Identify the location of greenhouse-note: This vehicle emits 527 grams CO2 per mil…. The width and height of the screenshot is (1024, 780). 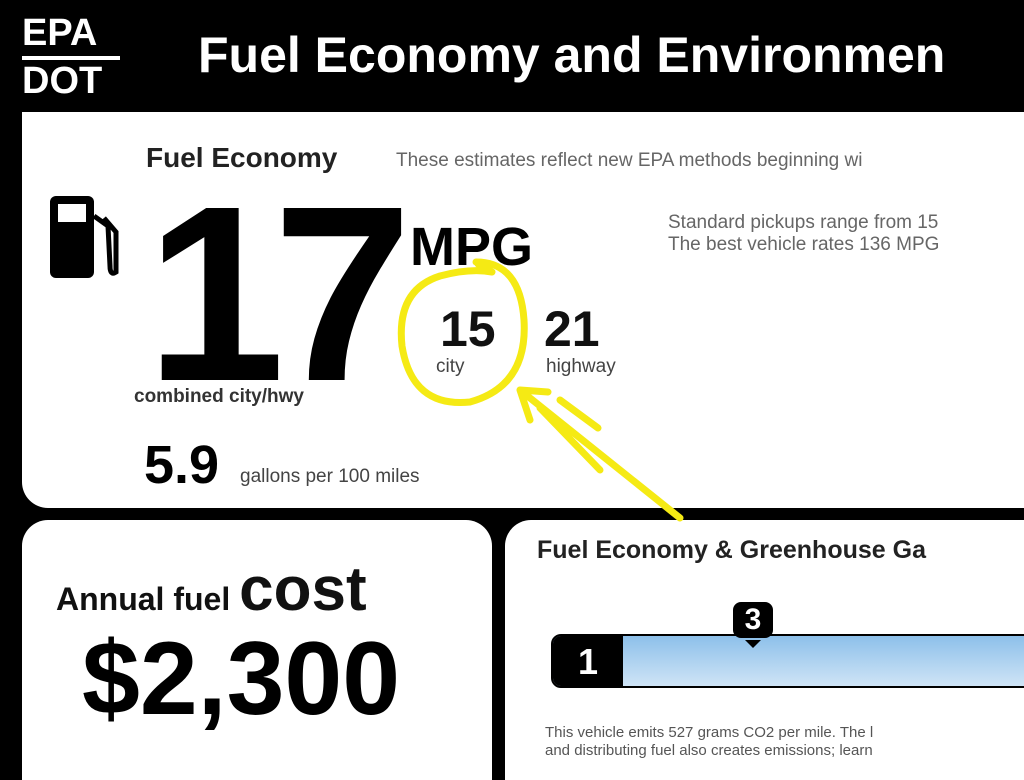
(709, 741).